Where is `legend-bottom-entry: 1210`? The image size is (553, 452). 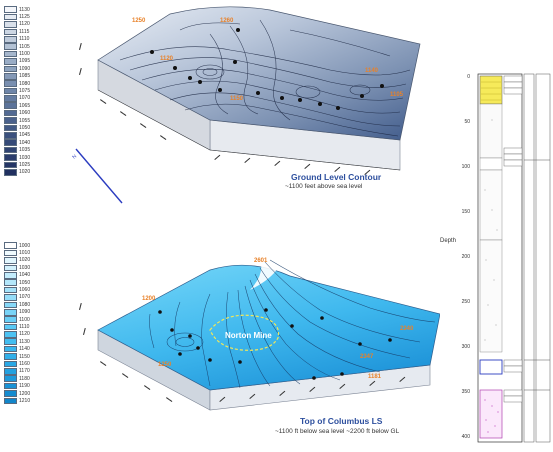 legend-bottom-entry: 1210 is located at coordinates (24, 401).